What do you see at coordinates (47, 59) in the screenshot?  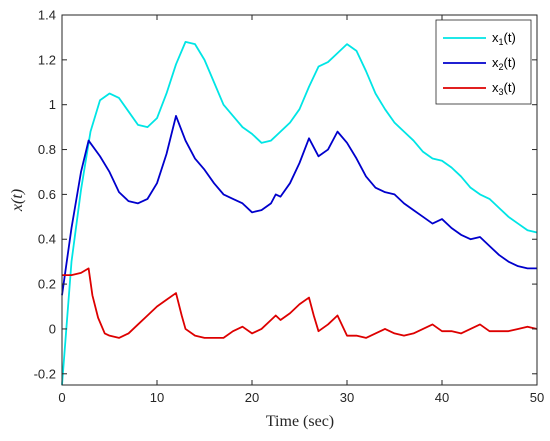 I see `y-tick-label: 1.2` at bounding box center [47, 59].